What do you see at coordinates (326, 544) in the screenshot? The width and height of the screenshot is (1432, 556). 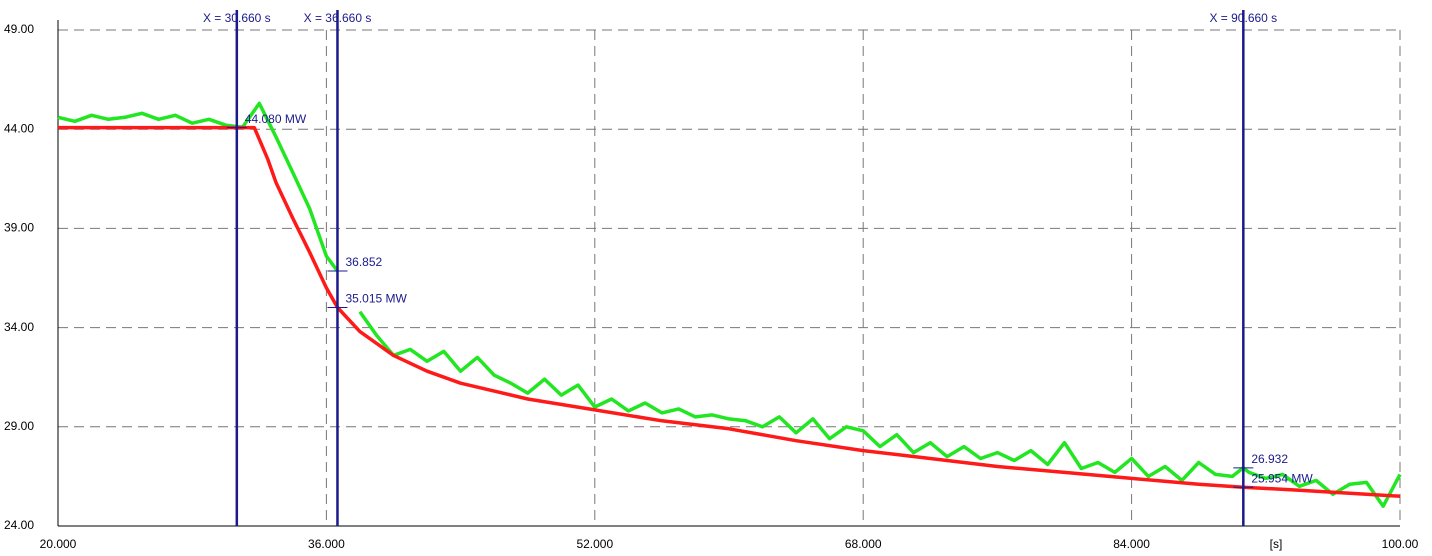 I see `x-tick-label: 36.000` at bounding box center [326, 544].